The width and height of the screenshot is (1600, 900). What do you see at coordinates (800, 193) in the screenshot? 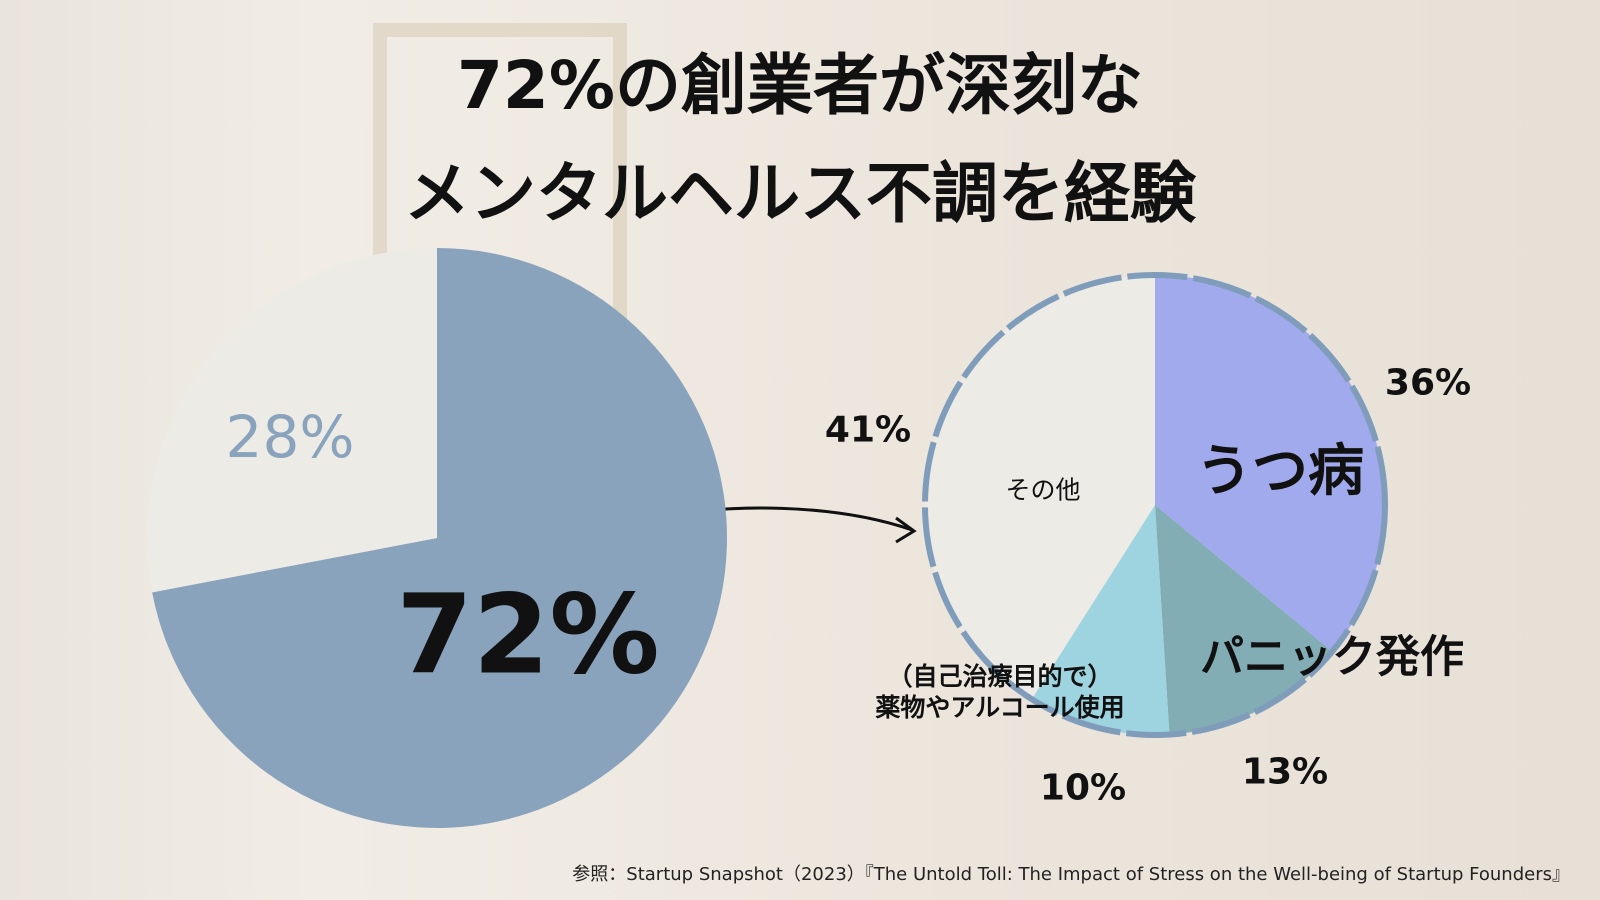
I see `title-line: メンタルヘルス不調を経験` at bounding box center [800, 193].